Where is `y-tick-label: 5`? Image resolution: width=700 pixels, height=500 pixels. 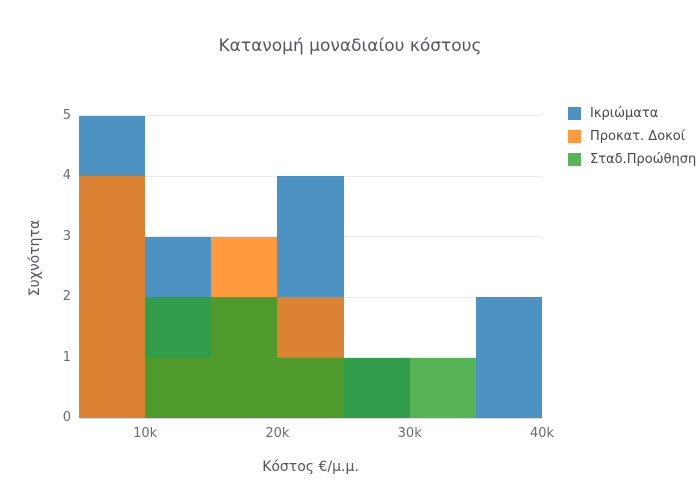
y-tick-label: 5 is located at coordinates (66, 115).